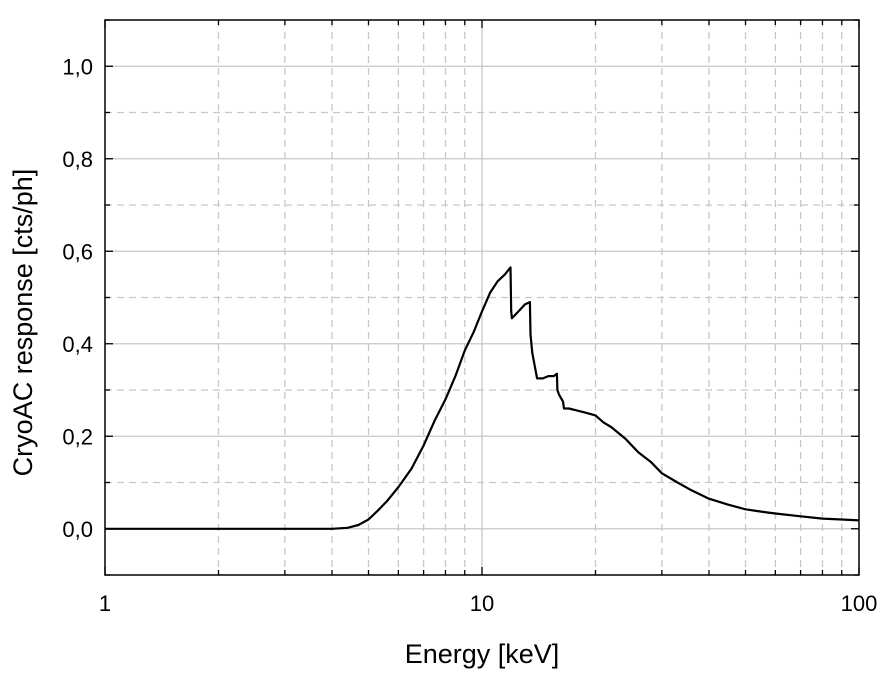  What do you see at coordinates (77, 344) in the screenshot?
I see `y-tick-label: 0,4` at bounding box center [77, 344].